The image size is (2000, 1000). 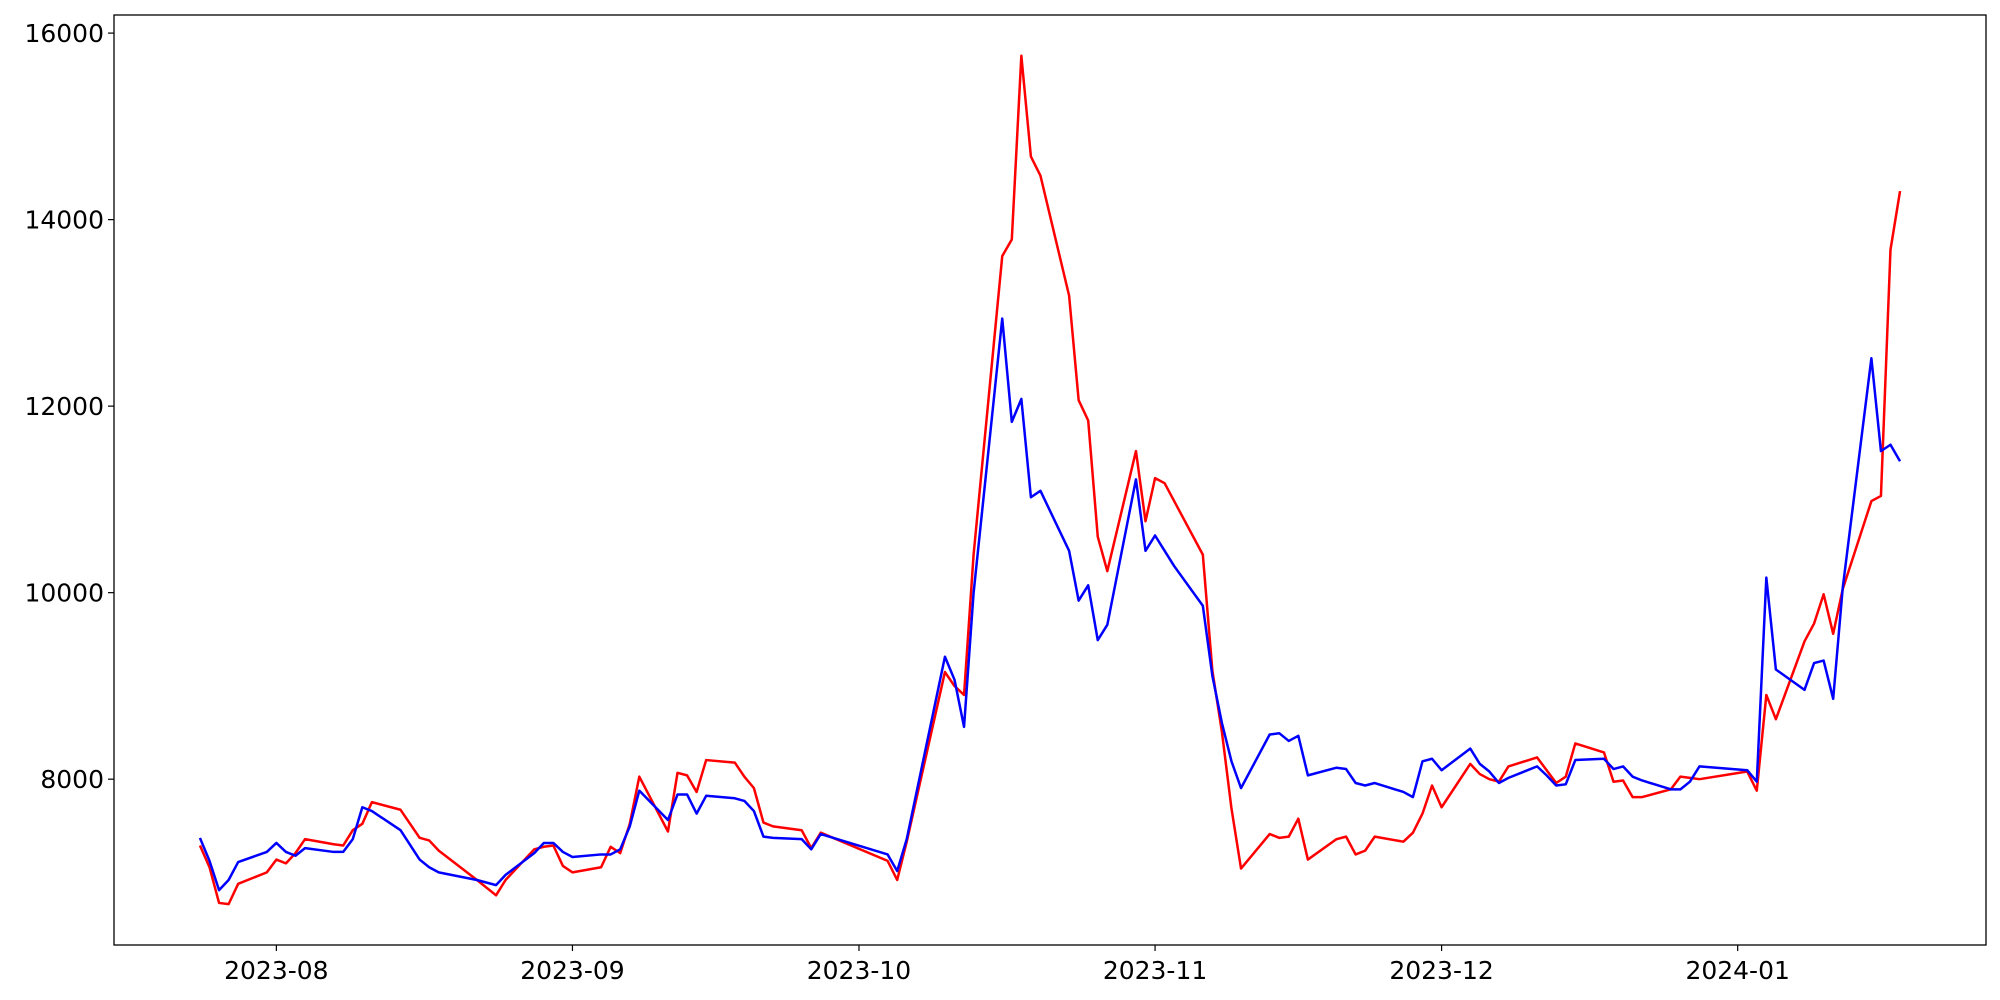 What do you see at coordinates (64, 220) in the screenshot?
I see `y-tick-label: 14000` at bounding box center [64, 220].